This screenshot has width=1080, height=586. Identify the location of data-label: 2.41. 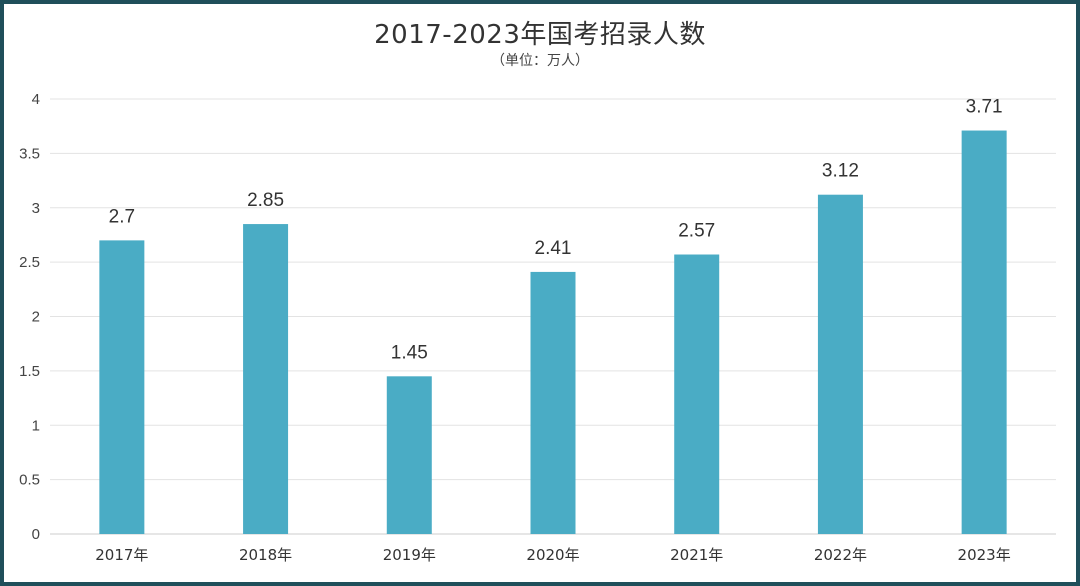
(553, 248).